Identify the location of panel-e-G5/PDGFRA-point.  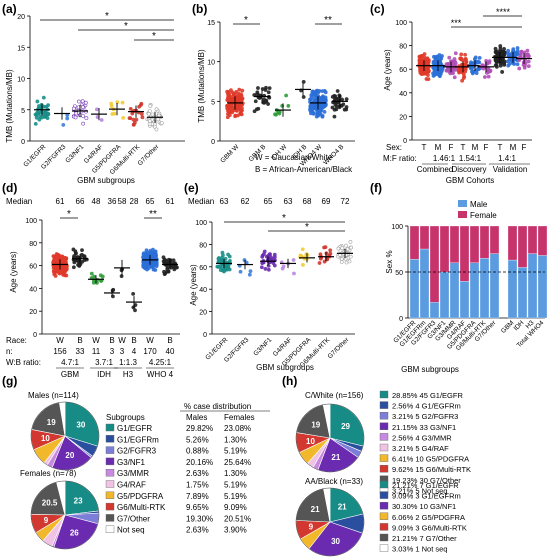
(302, 249).